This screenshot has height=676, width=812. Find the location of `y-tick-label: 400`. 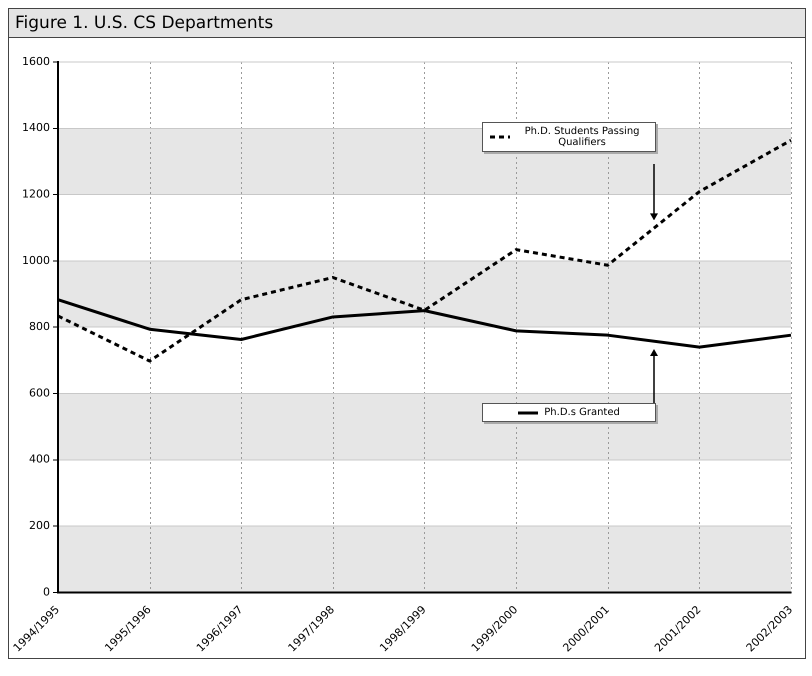

y-tick-label: 400 is located at coordinates (39, 459).